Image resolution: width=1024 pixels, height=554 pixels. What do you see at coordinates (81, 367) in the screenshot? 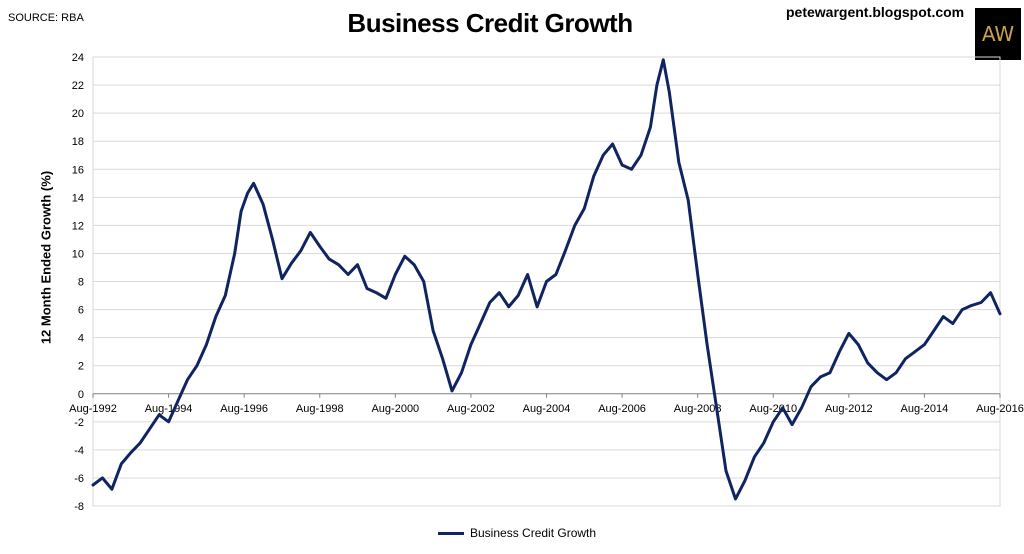
I see `y-tick-label: 2` at bounding box center [81, 367].